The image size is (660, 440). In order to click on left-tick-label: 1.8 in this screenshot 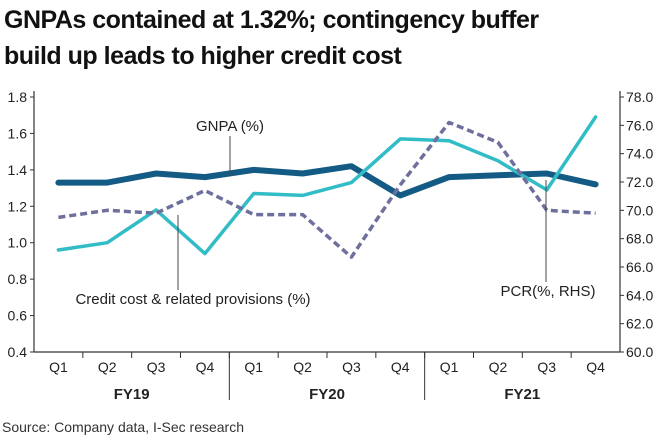, I will do `click(18, 97)`.